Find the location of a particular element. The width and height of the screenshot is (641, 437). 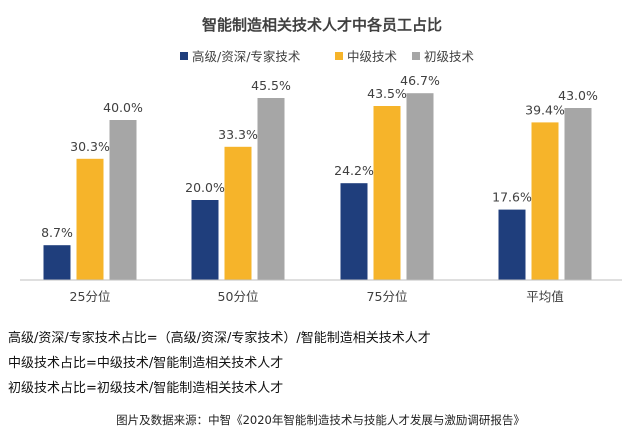

x-tick-label: 50分位 is located at coordinates (238, 296).